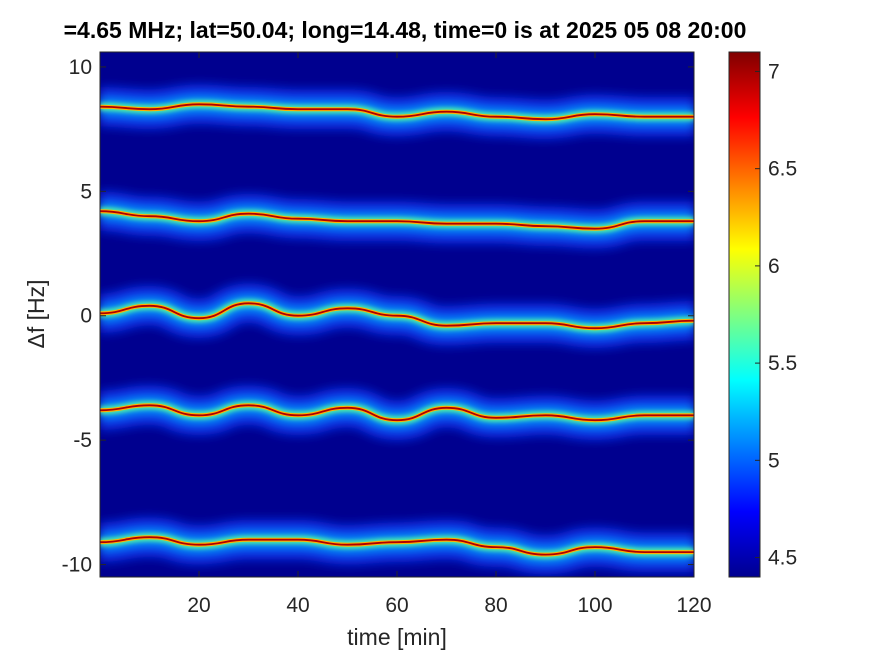  Describe the element at coordinates (297, 605) in the screenshot. I see `x-tick-label: 40` at that location.